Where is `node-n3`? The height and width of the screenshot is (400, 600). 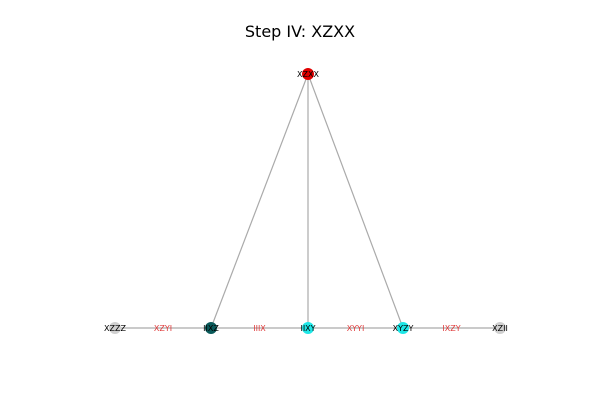
node-n3 is located at coordinates (308, 328).